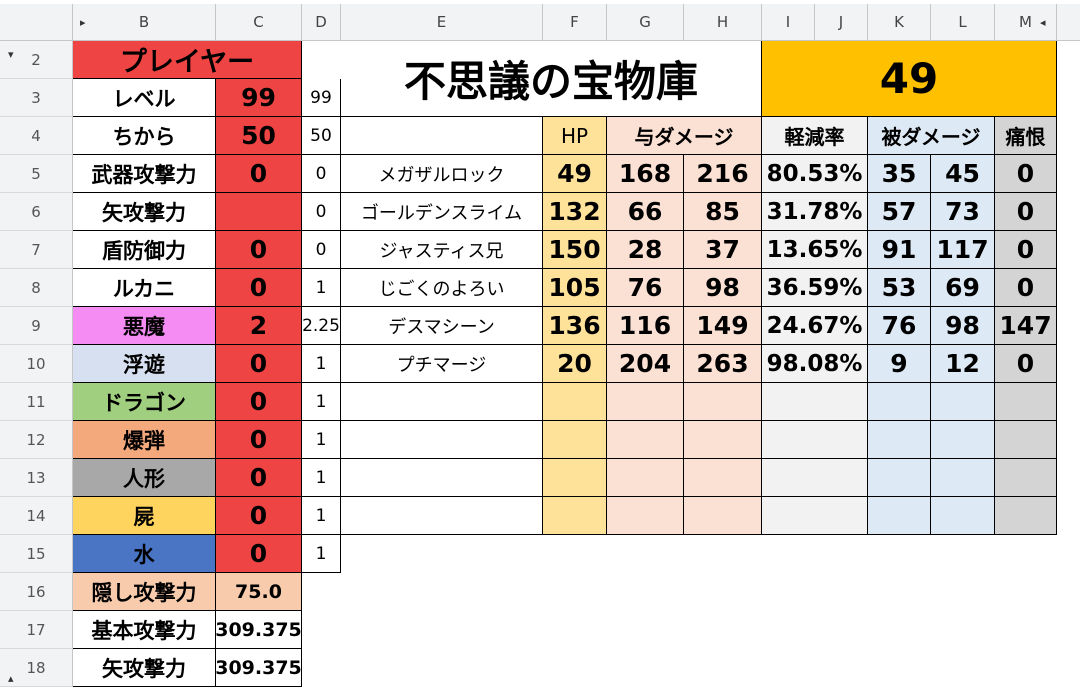 The width and height of the screenshot is (1080, 696). I want to click on taken-max: 98, so click(963, 326).